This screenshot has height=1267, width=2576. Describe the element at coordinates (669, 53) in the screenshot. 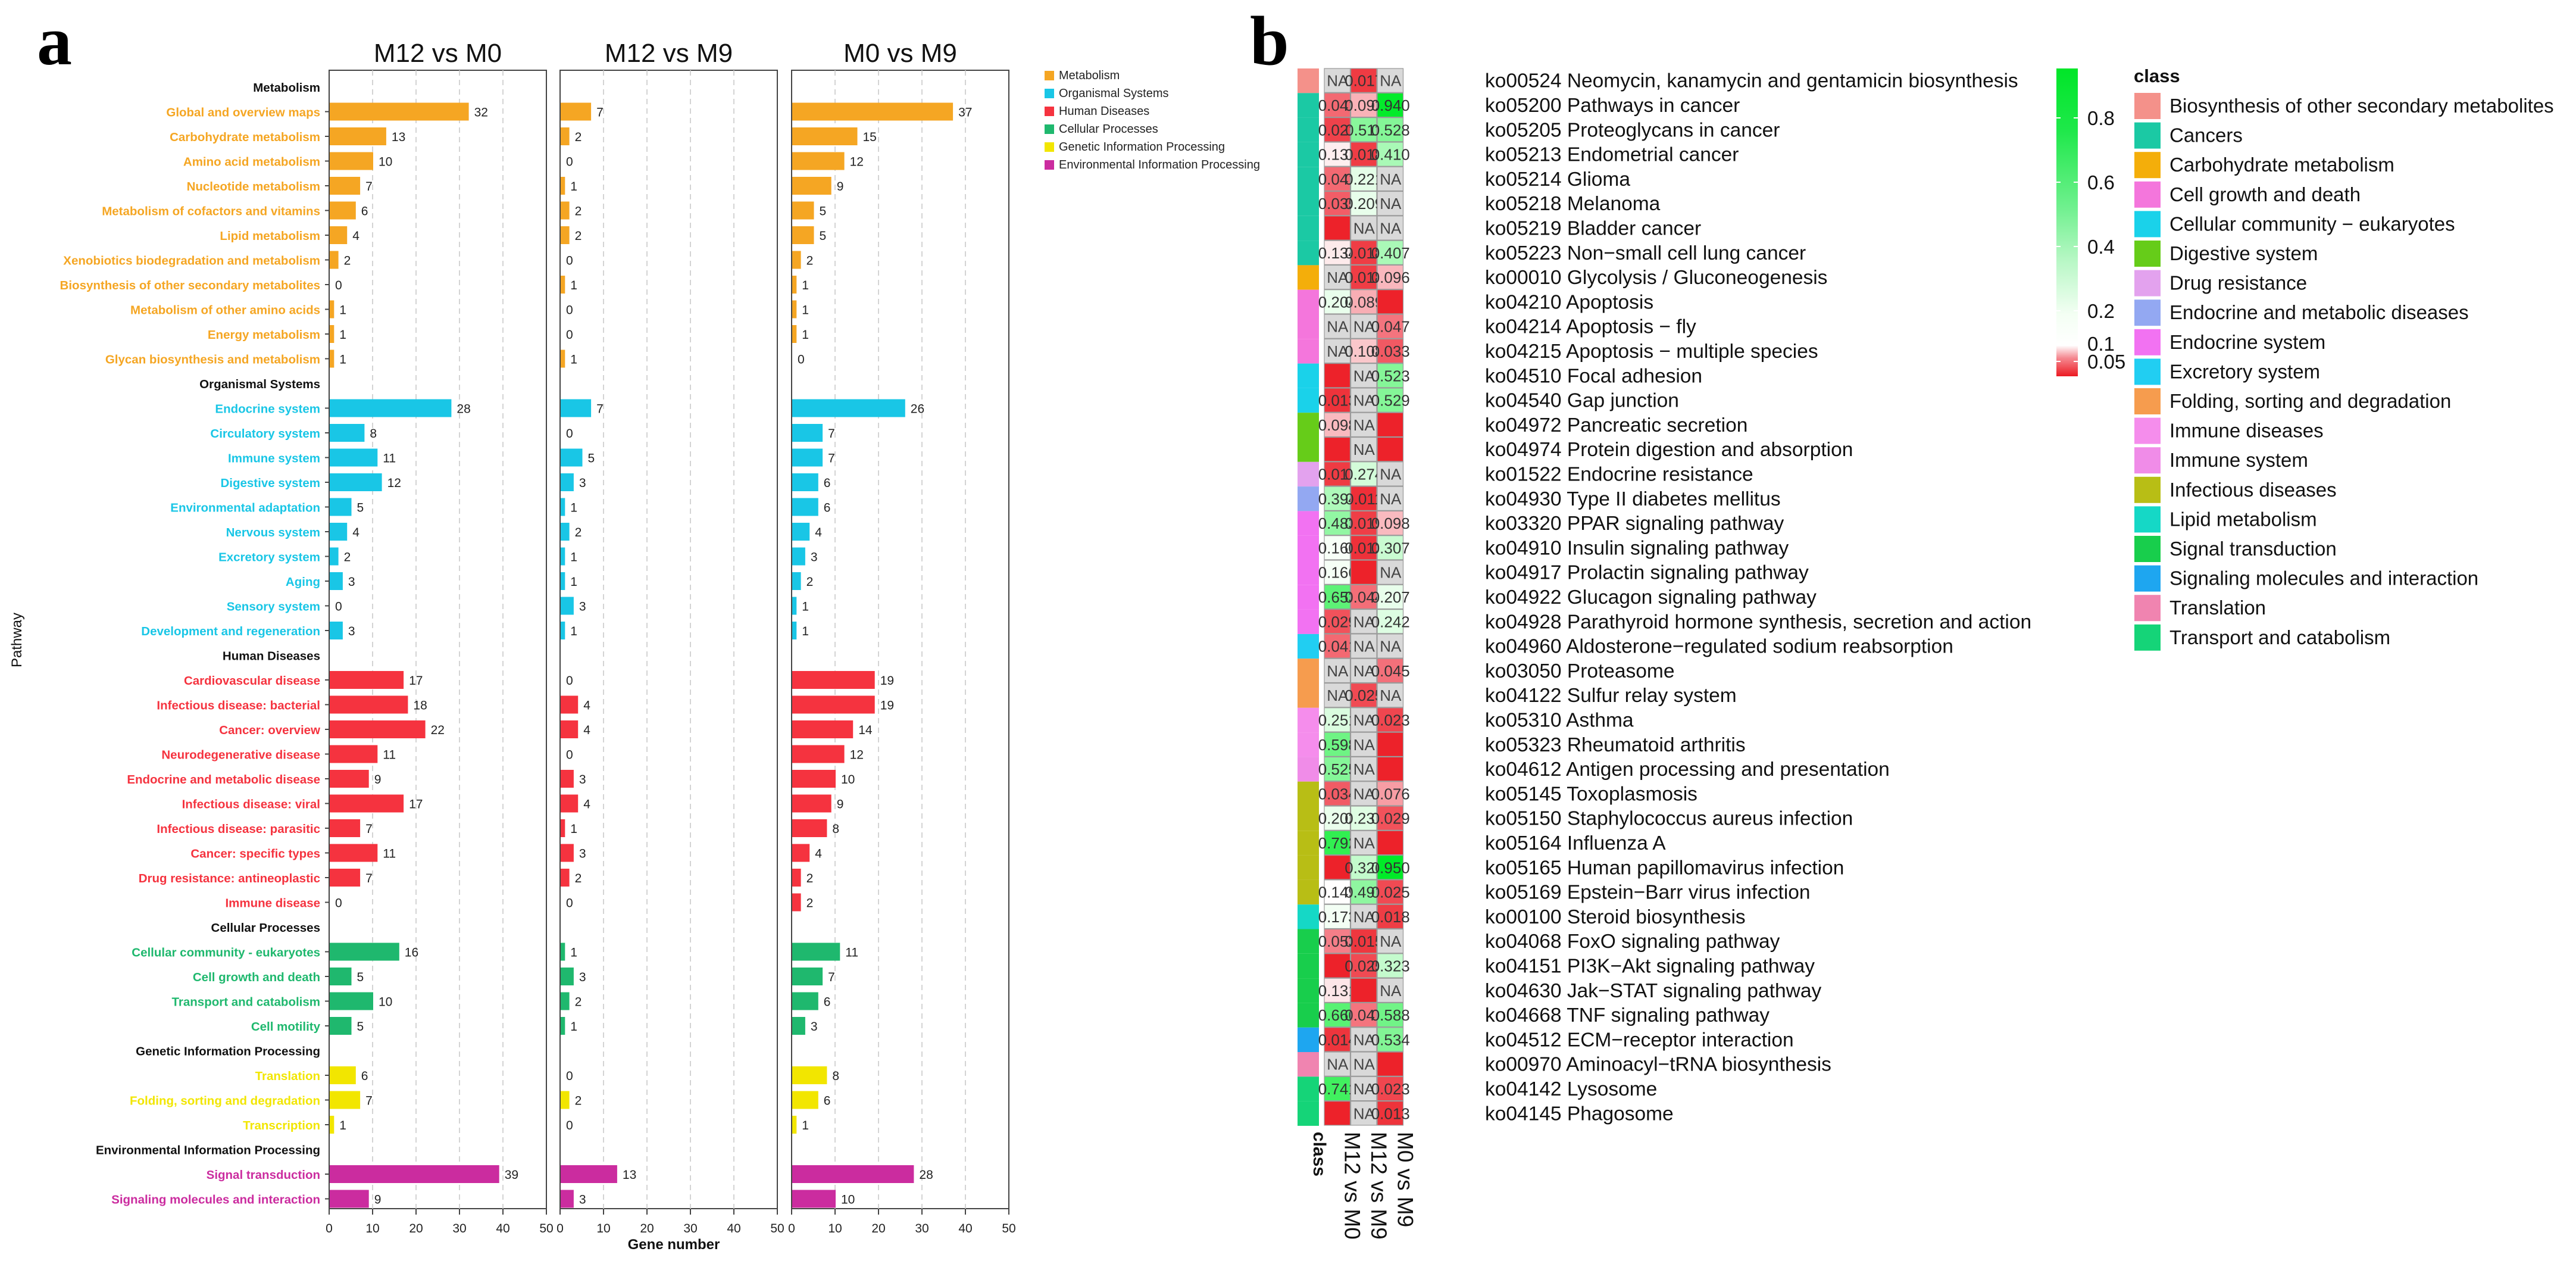

I see `facet-title: M12 vs M9` at that location.